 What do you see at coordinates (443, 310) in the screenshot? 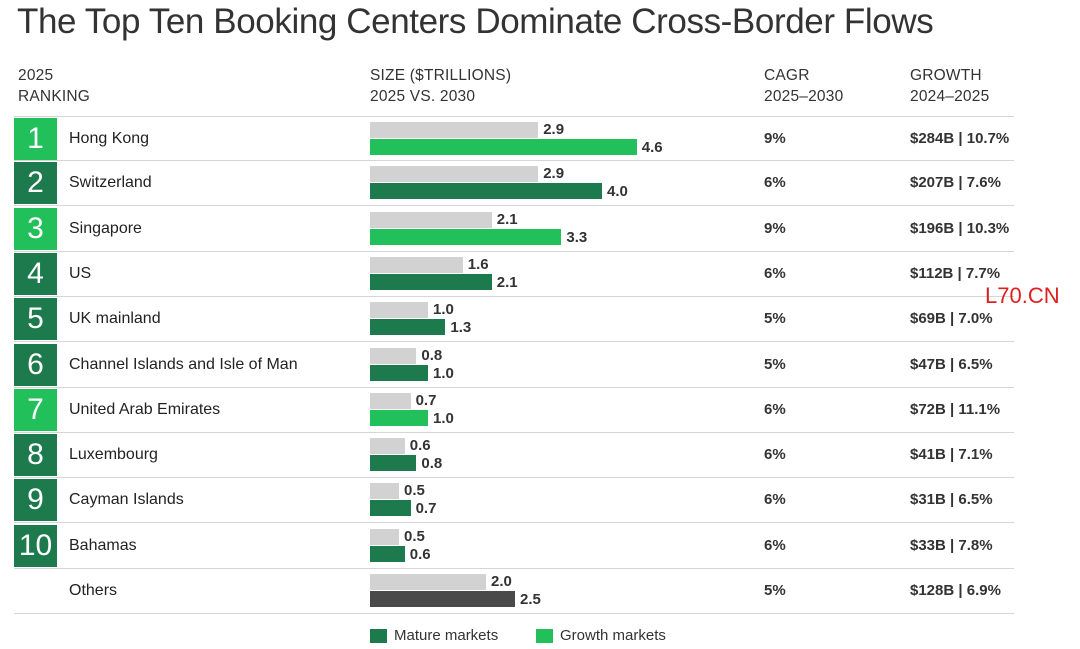
I see `bar-2025-value: 1.0` at bounding box center [443, 310].